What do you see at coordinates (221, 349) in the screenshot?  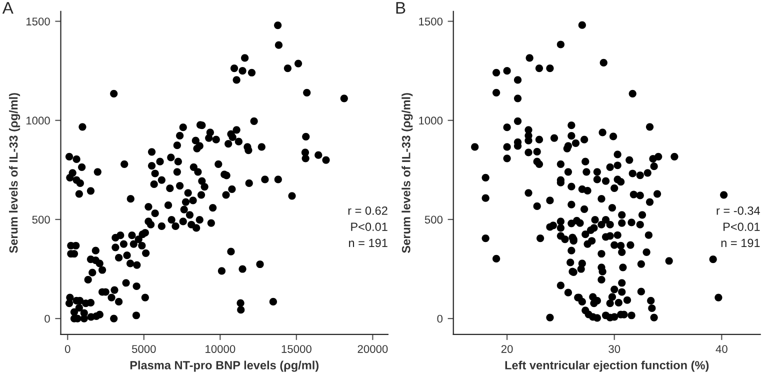 I see `x-tick-label: 10000` at bounding box center [221, 349].